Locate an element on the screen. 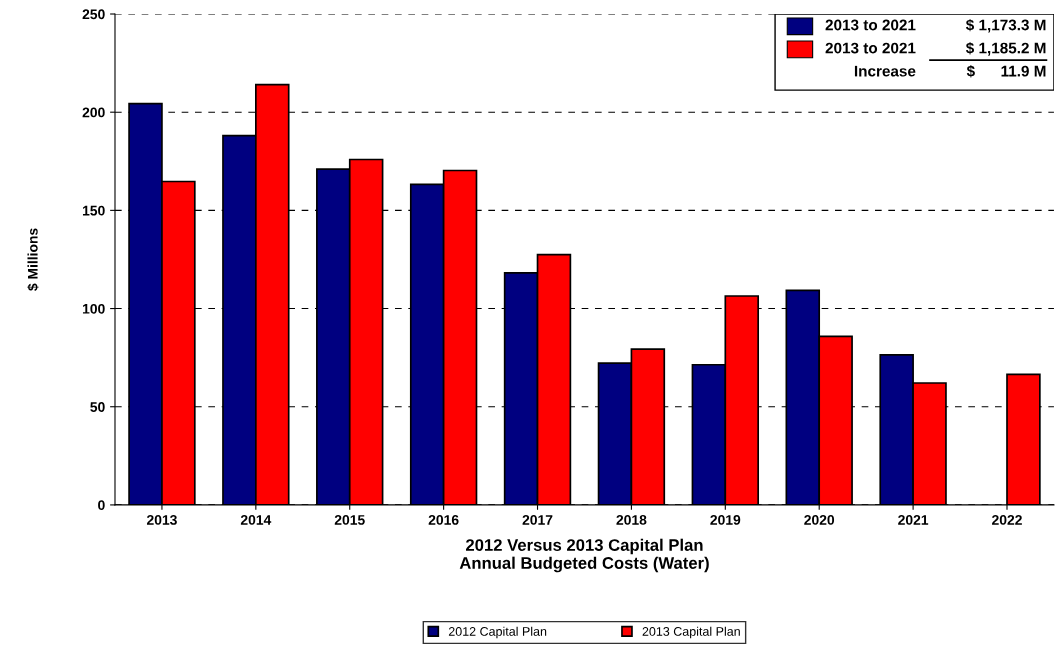 Image resolution: width=1055 pixels, height=667 pixels. x-axis-title: 2012 Versus 2013 Capital Plan Annual Budgeted Costs (Water) is located at coordinates (584, 555).